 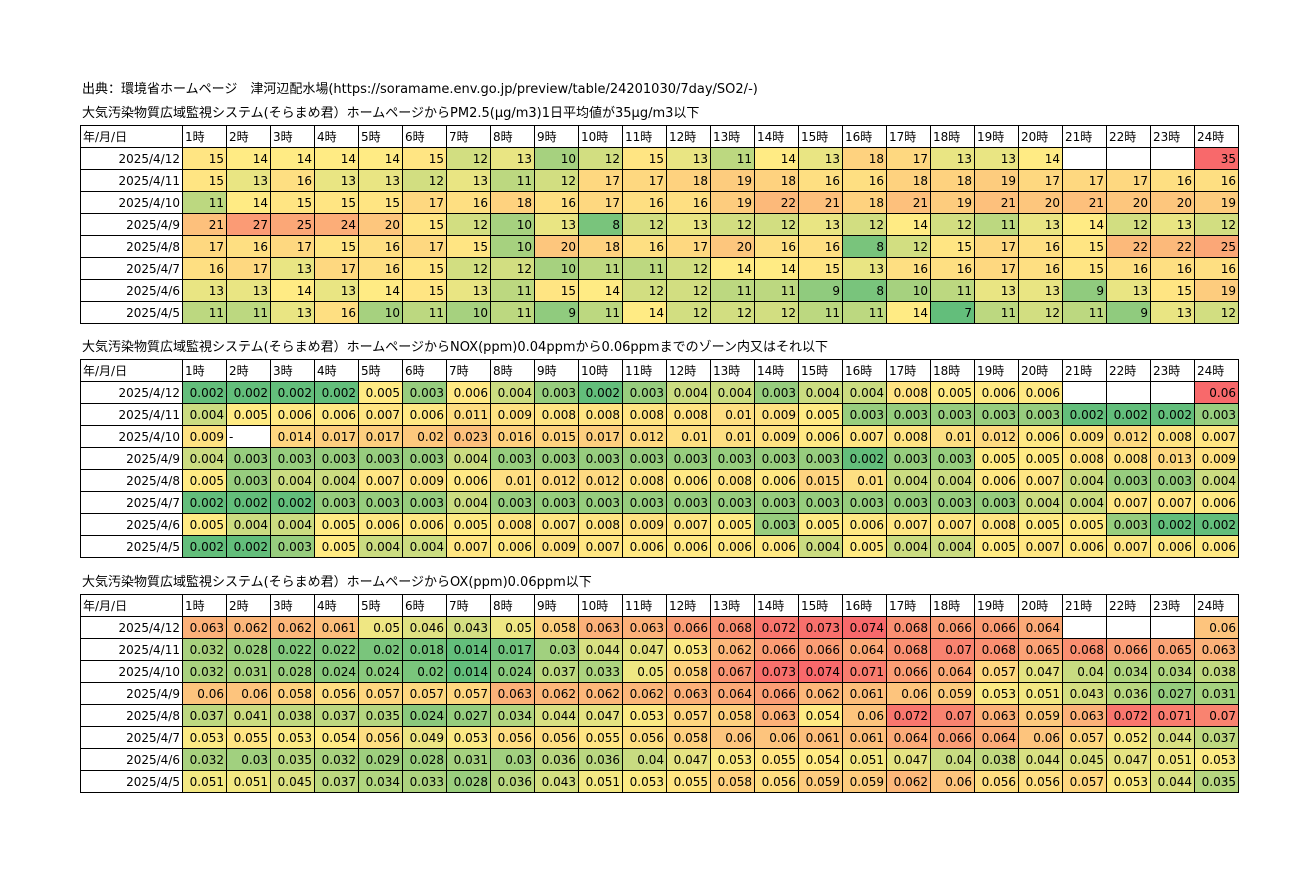 I want to click on hour-header: 10時, so click(x=600, y=370).